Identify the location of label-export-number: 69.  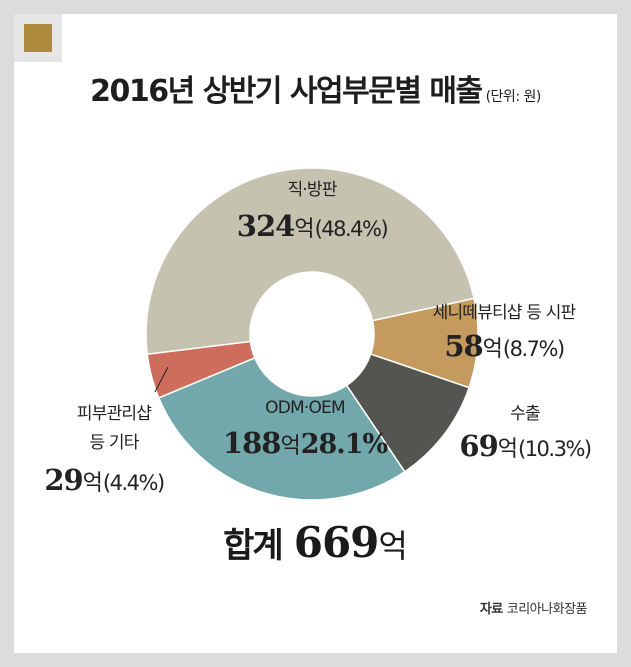
(478, 446).